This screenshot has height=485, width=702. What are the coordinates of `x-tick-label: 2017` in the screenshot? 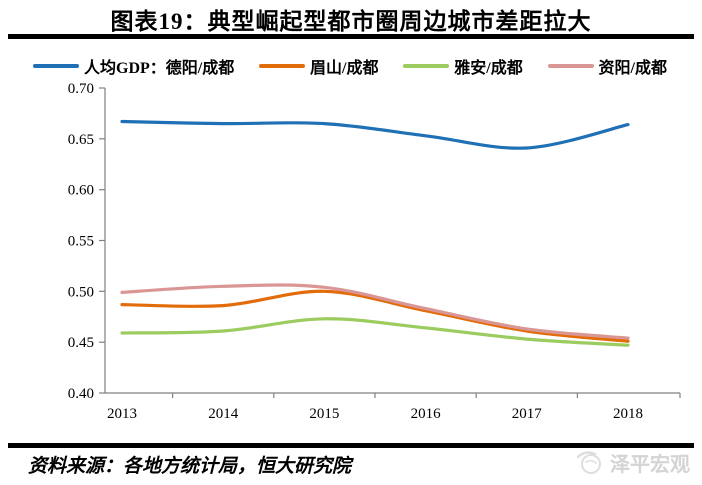 It's located at (527, 414).